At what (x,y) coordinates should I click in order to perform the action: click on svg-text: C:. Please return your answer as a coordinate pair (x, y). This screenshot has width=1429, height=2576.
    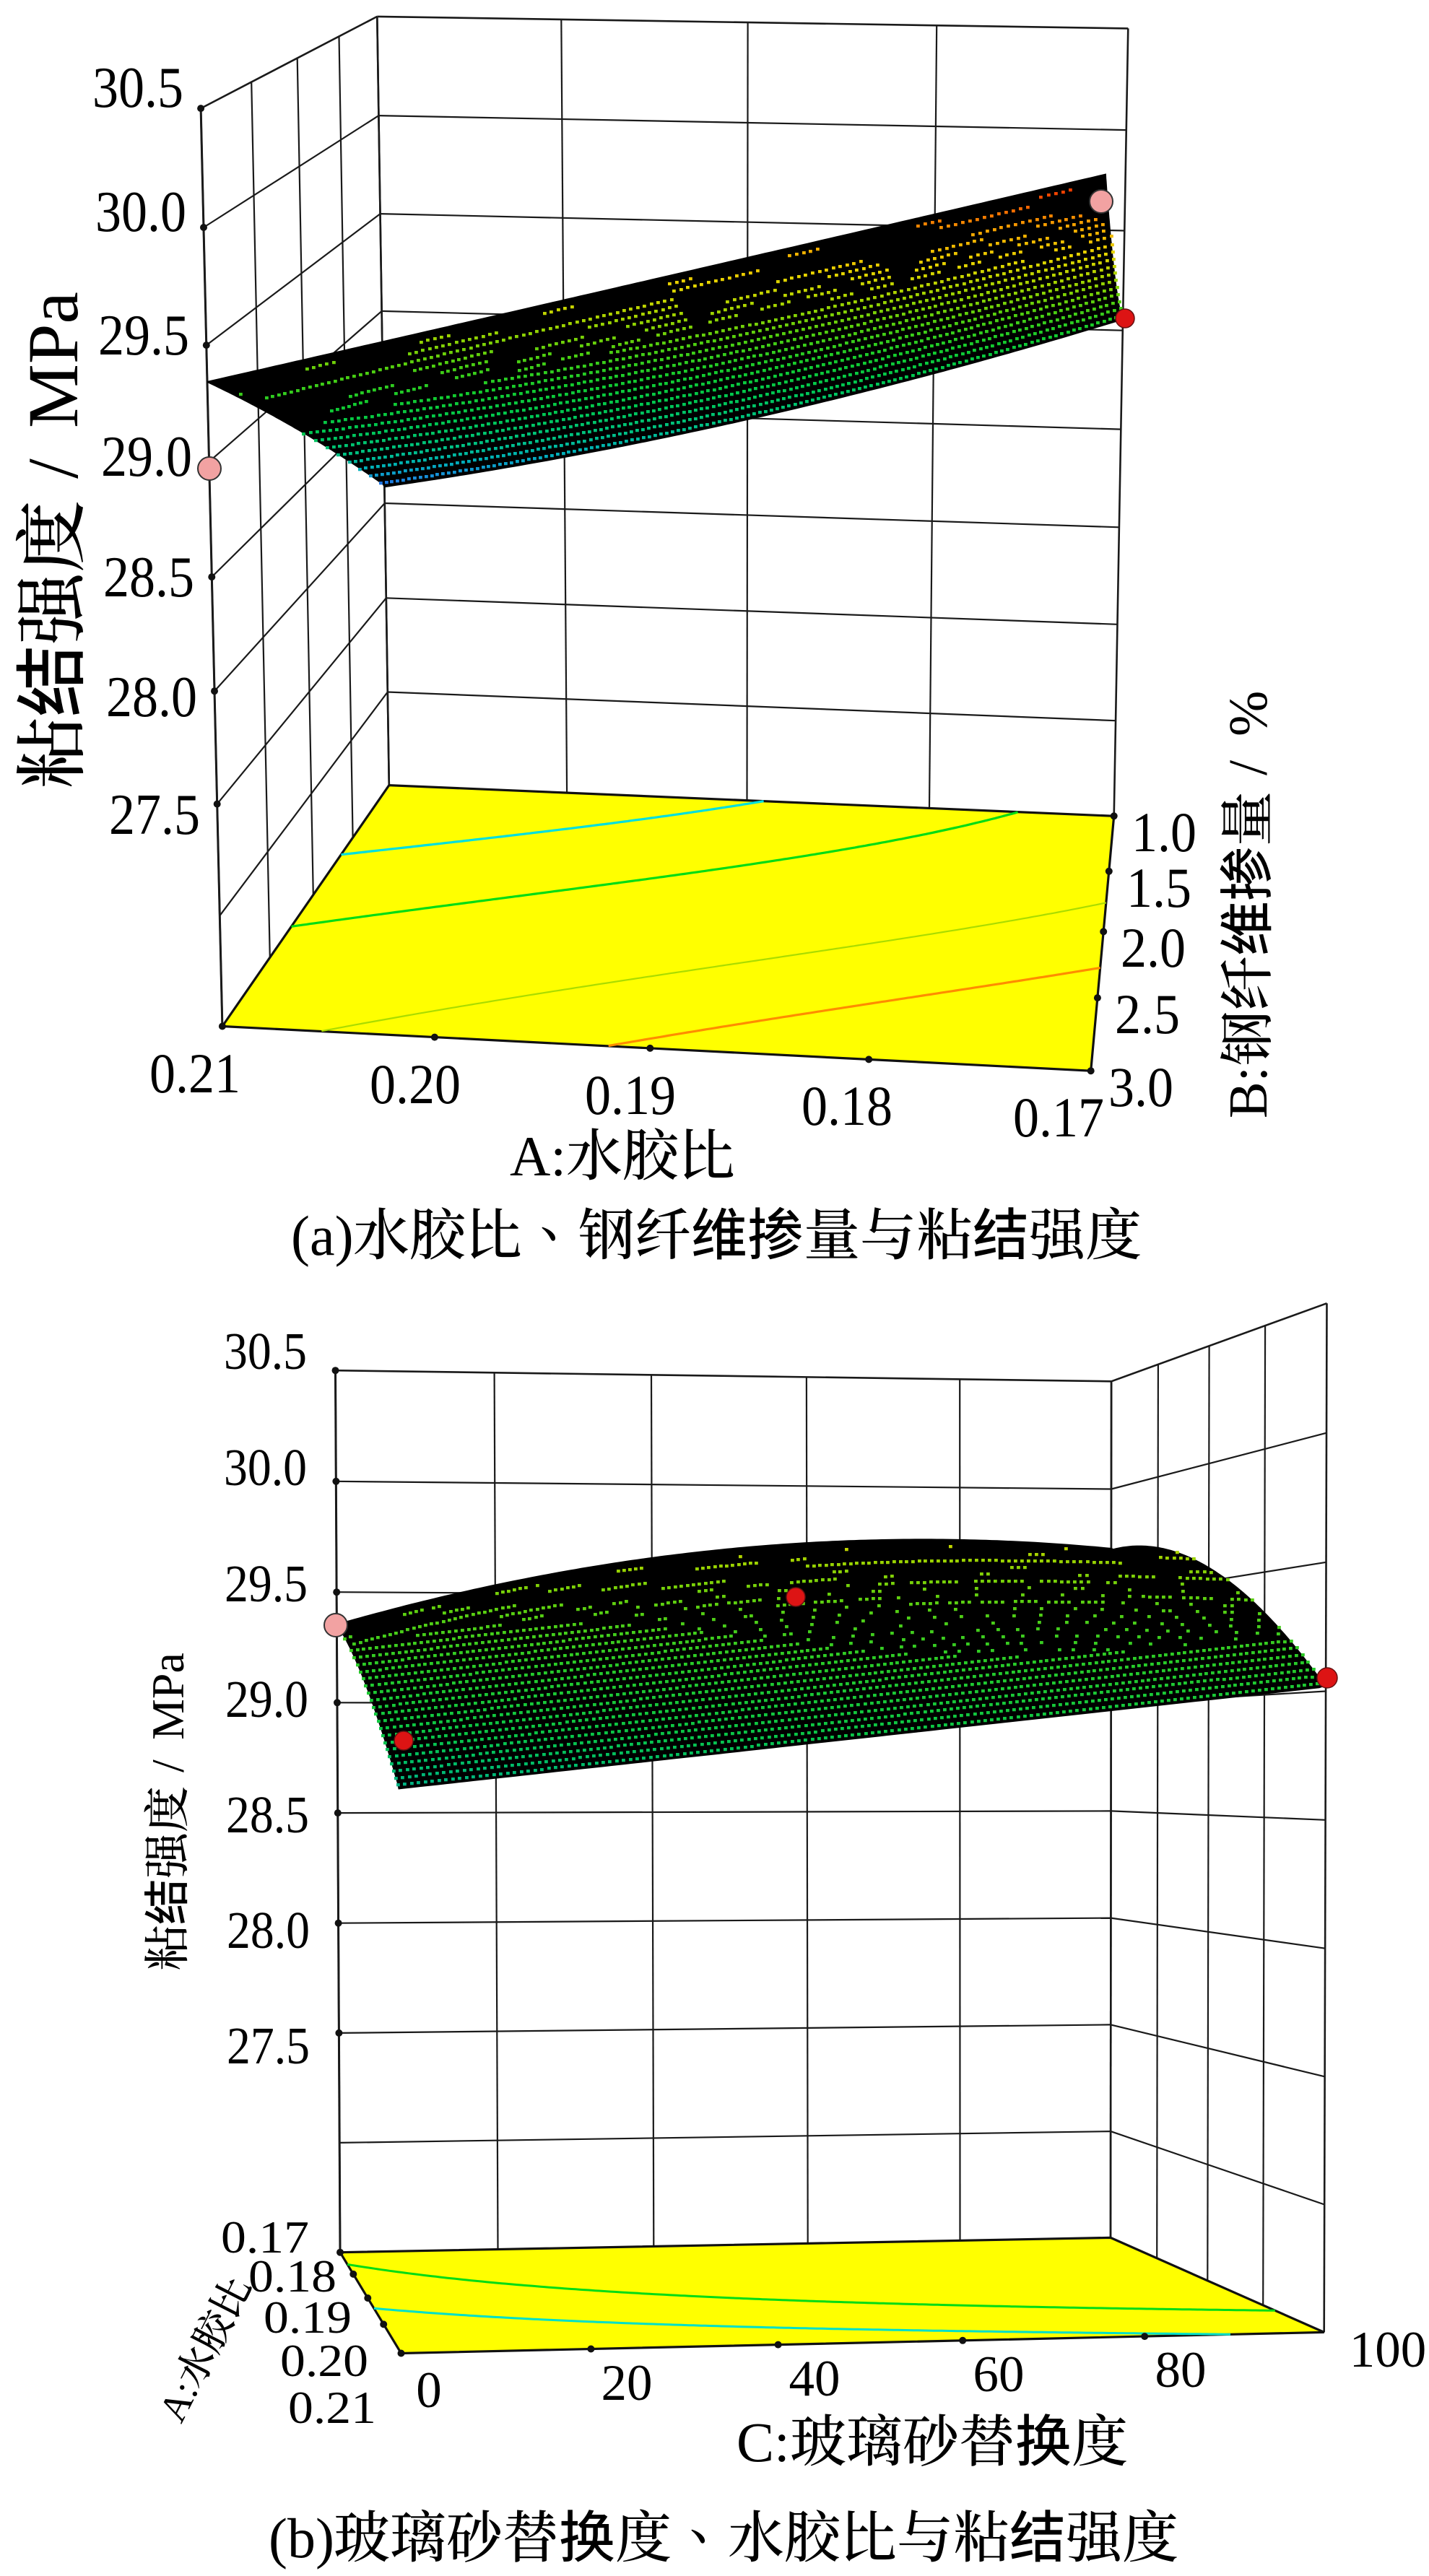
    Looking at the image, I should click on (763, 2442).